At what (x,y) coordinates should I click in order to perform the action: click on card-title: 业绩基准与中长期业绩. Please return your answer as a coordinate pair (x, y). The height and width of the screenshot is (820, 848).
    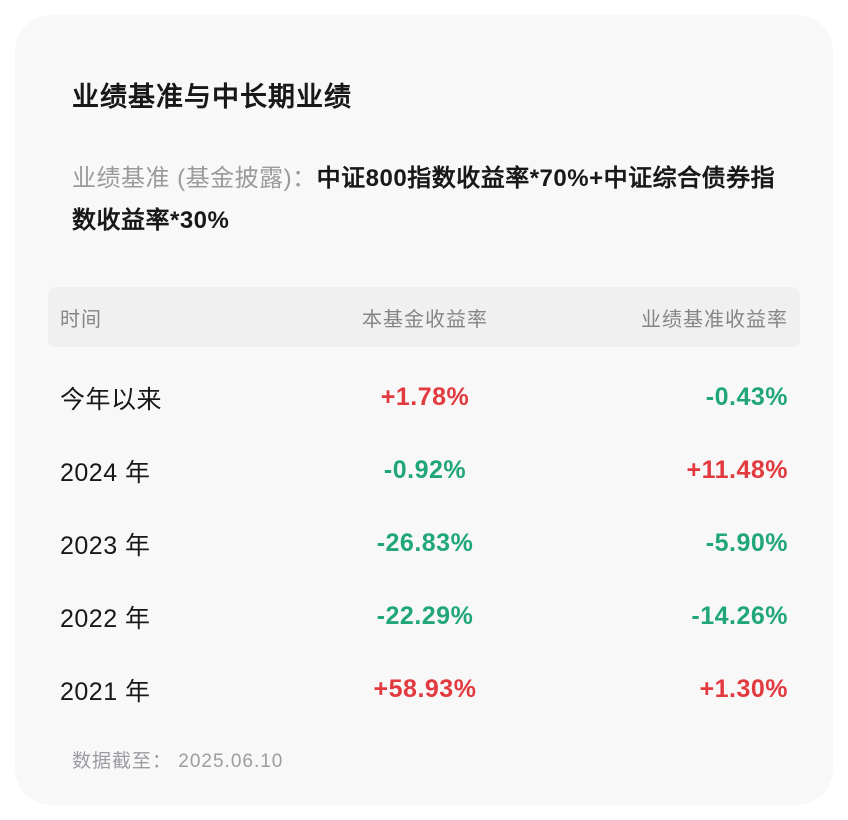
    Looking at the image, I should click on (212, 97).